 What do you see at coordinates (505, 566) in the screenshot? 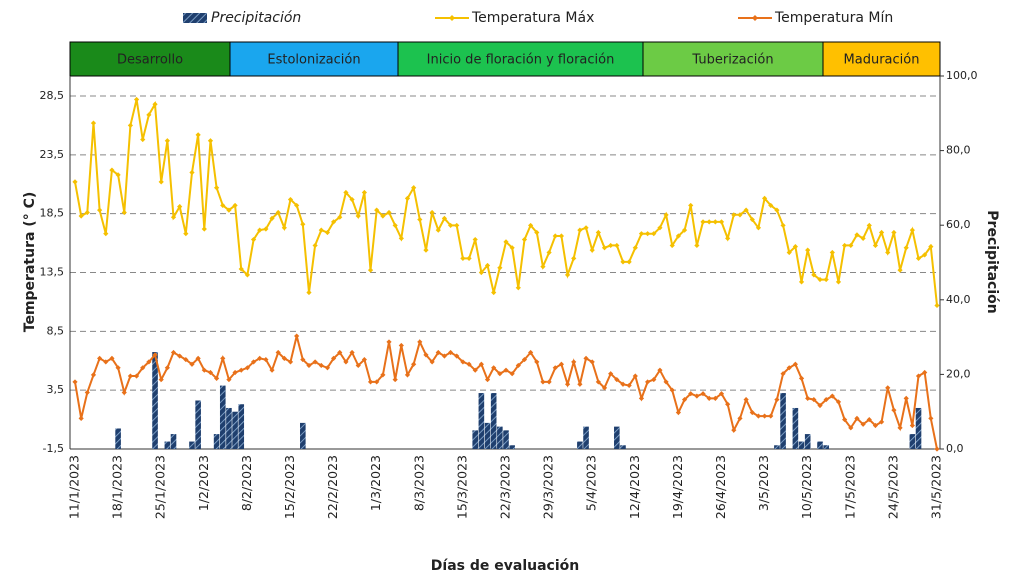
I see `x-axis-title: Días de evaluación` at bounding box center [505, 566].